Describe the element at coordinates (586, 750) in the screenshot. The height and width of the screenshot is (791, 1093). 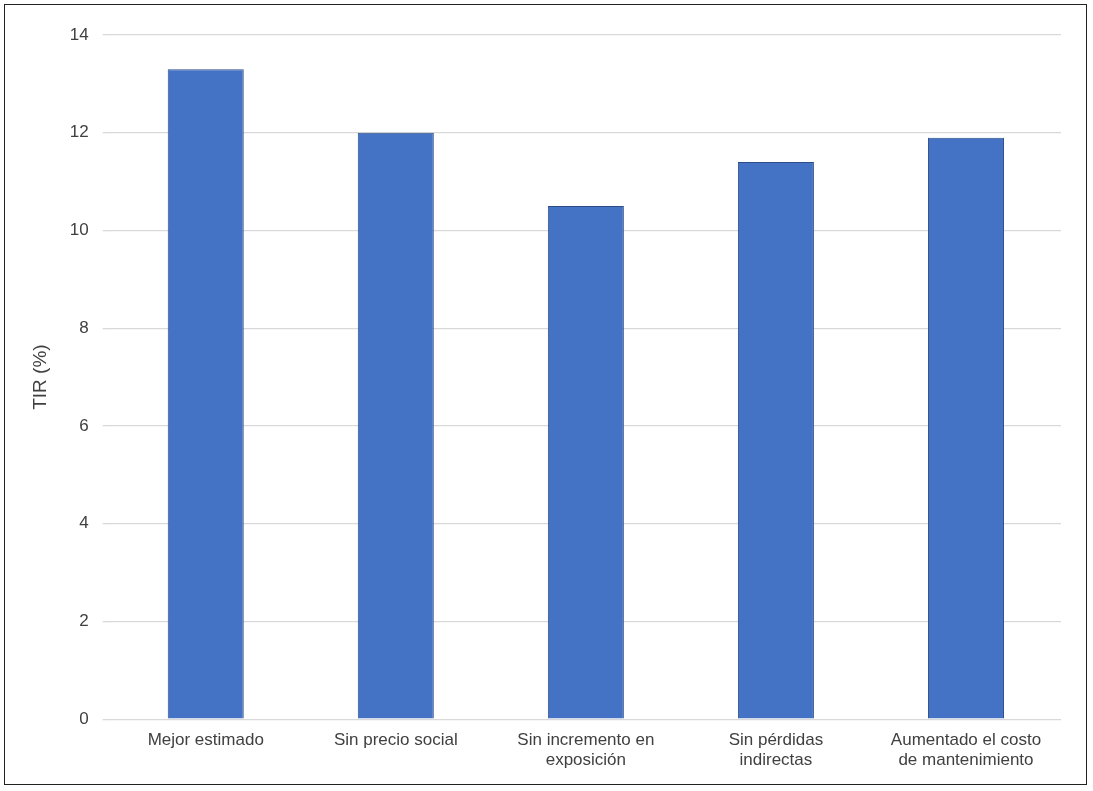
I see `x-tick-label: Sin incremento en exposición` at that location.